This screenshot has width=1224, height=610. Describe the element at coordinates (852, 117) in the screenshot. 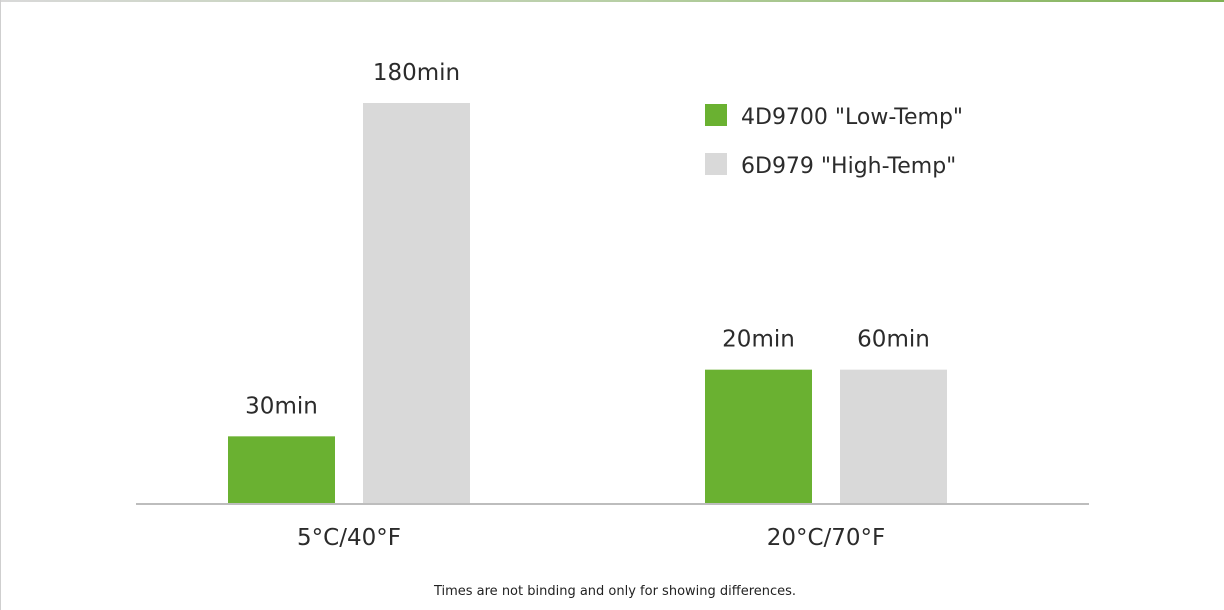

I see `legend-label-4d9700-low-temp: 4D9700 "Low-Temp"` at that location.